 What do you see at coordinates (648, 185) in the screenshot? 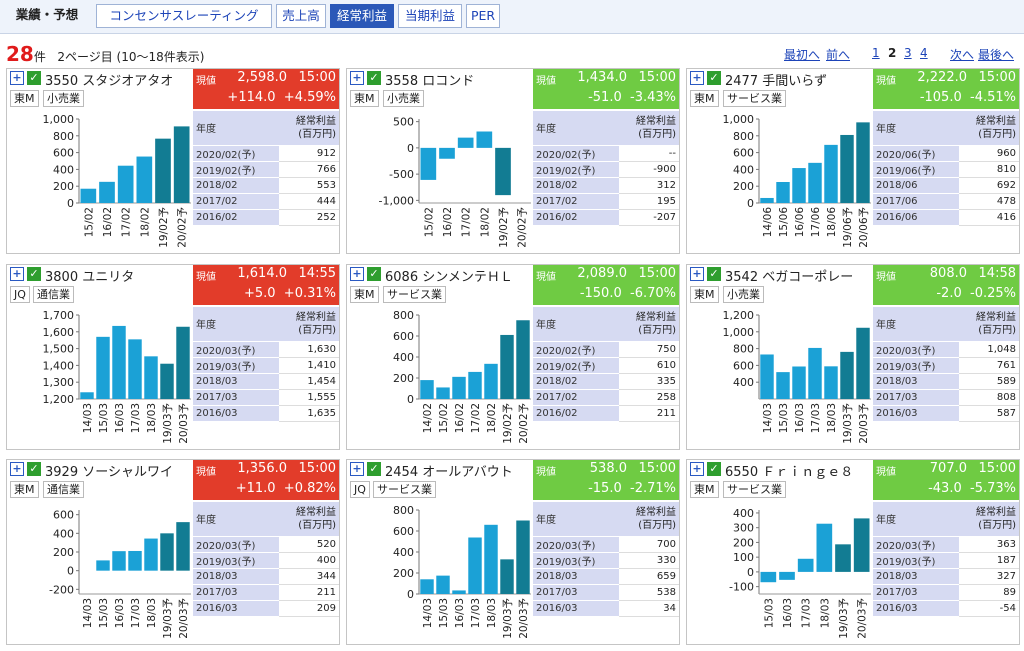
I see `profit-cell: 312` at bounding box center [648, 185].